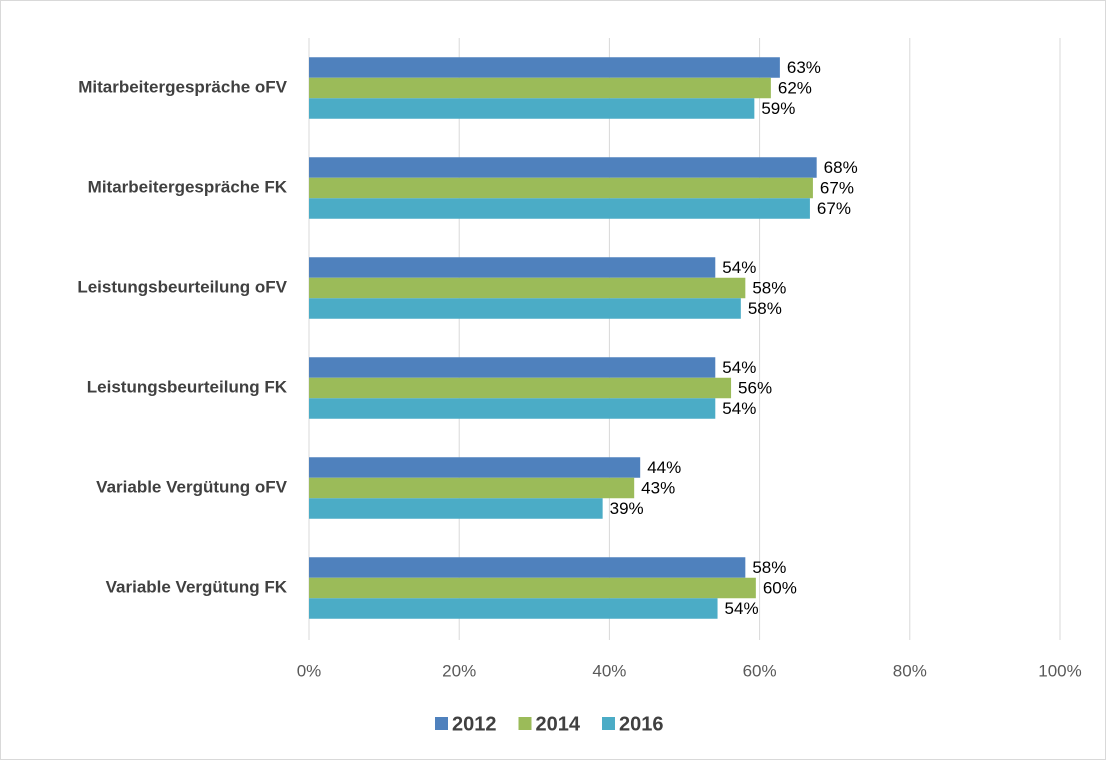 The width and height of the screenshot is (1106, 760). What do you see at coordinates (1059, 670) in the screenshot?
I see `x-tick-label: 100%` at bounding box center [1059, 670].